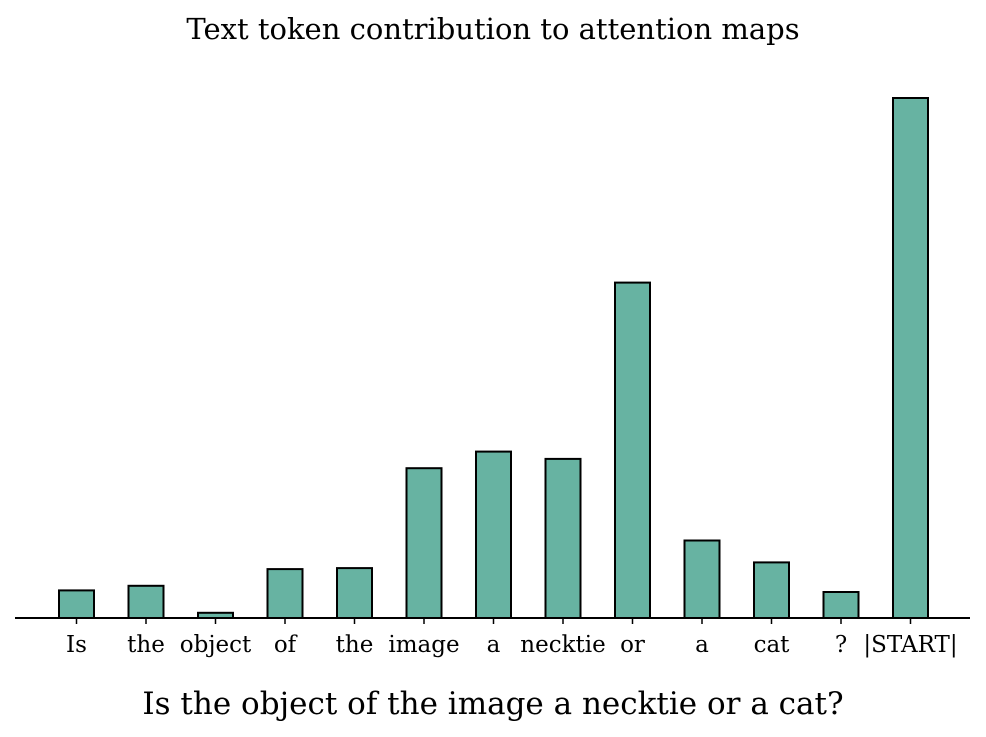  Describe the element at coordinates (562, 645) in the screenshot. I see `x-tick-label-7: necktie` at that location.